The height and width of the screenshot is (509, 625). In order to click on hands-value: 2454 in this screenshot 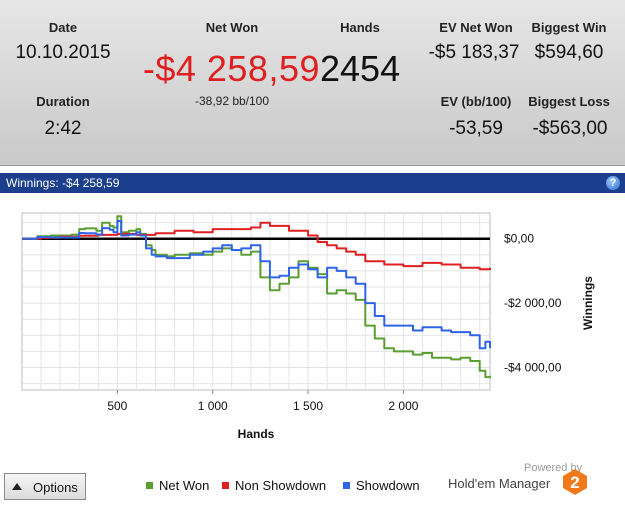, I will do `click(360, 68)`.